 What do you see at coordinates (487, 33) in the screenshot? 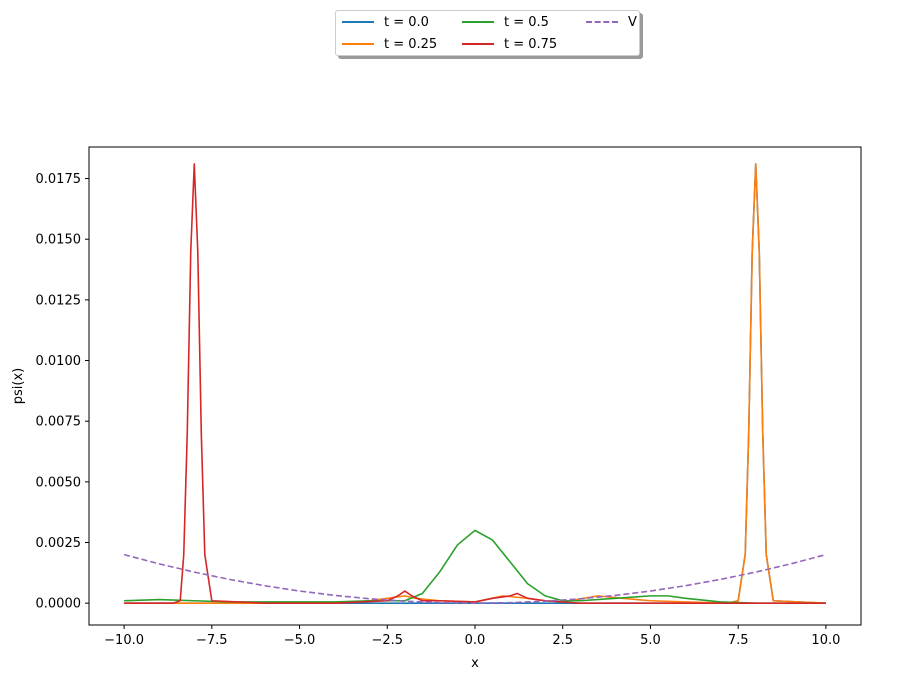
I see `legend: t = 0.0 t = 0.25 t = 0.5 t = 0.75 V` at bounding box center [487, 33].